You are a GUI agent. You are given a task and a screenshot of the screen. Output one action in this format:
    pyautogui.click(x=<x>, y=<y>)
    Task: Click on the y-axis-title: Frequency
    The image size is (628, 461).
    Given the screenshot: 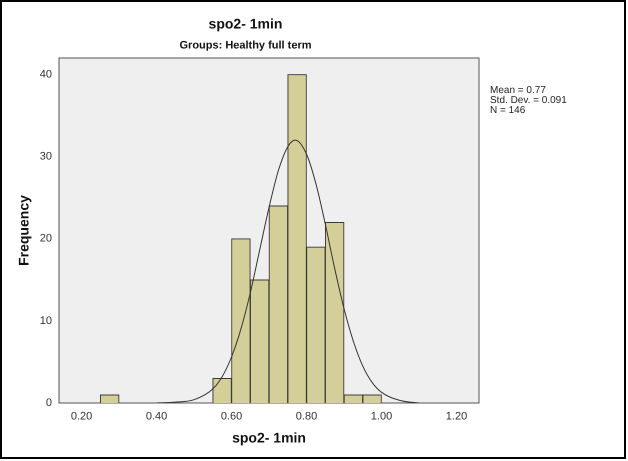 What is the action you would take?
    pyautogui.click(x=23, y=230)
    